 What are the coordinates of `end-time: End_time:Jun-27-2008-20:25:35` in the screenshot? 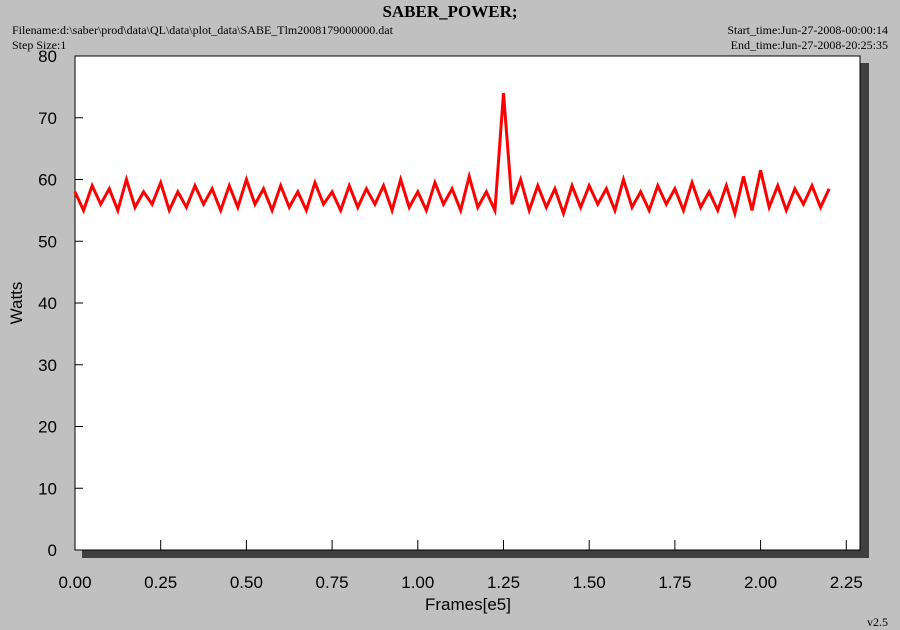 It's located at (809, 45).